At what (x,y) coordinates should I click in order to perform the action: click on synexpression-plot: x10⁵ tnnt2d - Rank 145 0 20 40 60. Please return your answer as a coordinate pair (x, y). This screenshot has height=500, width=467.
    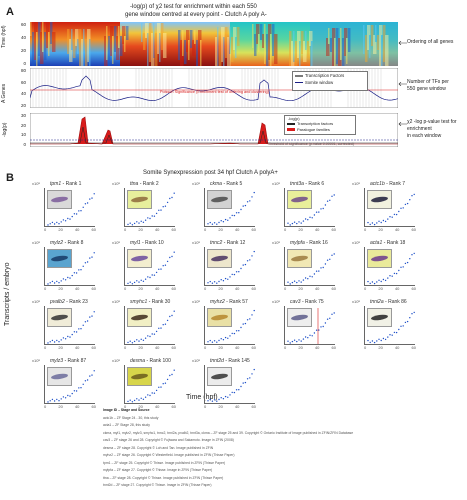
    Looking at the image, I should click on (226, 387).